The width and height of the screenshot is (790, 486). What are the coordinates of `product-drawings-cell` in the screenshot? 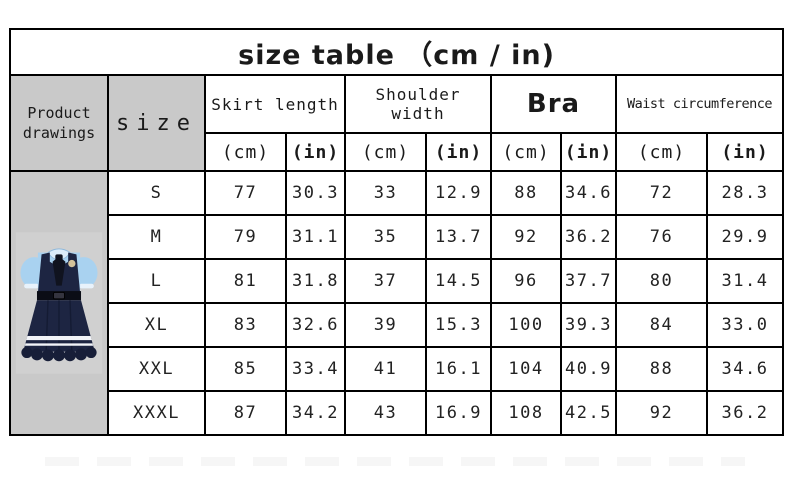 It's located at (59, 303).